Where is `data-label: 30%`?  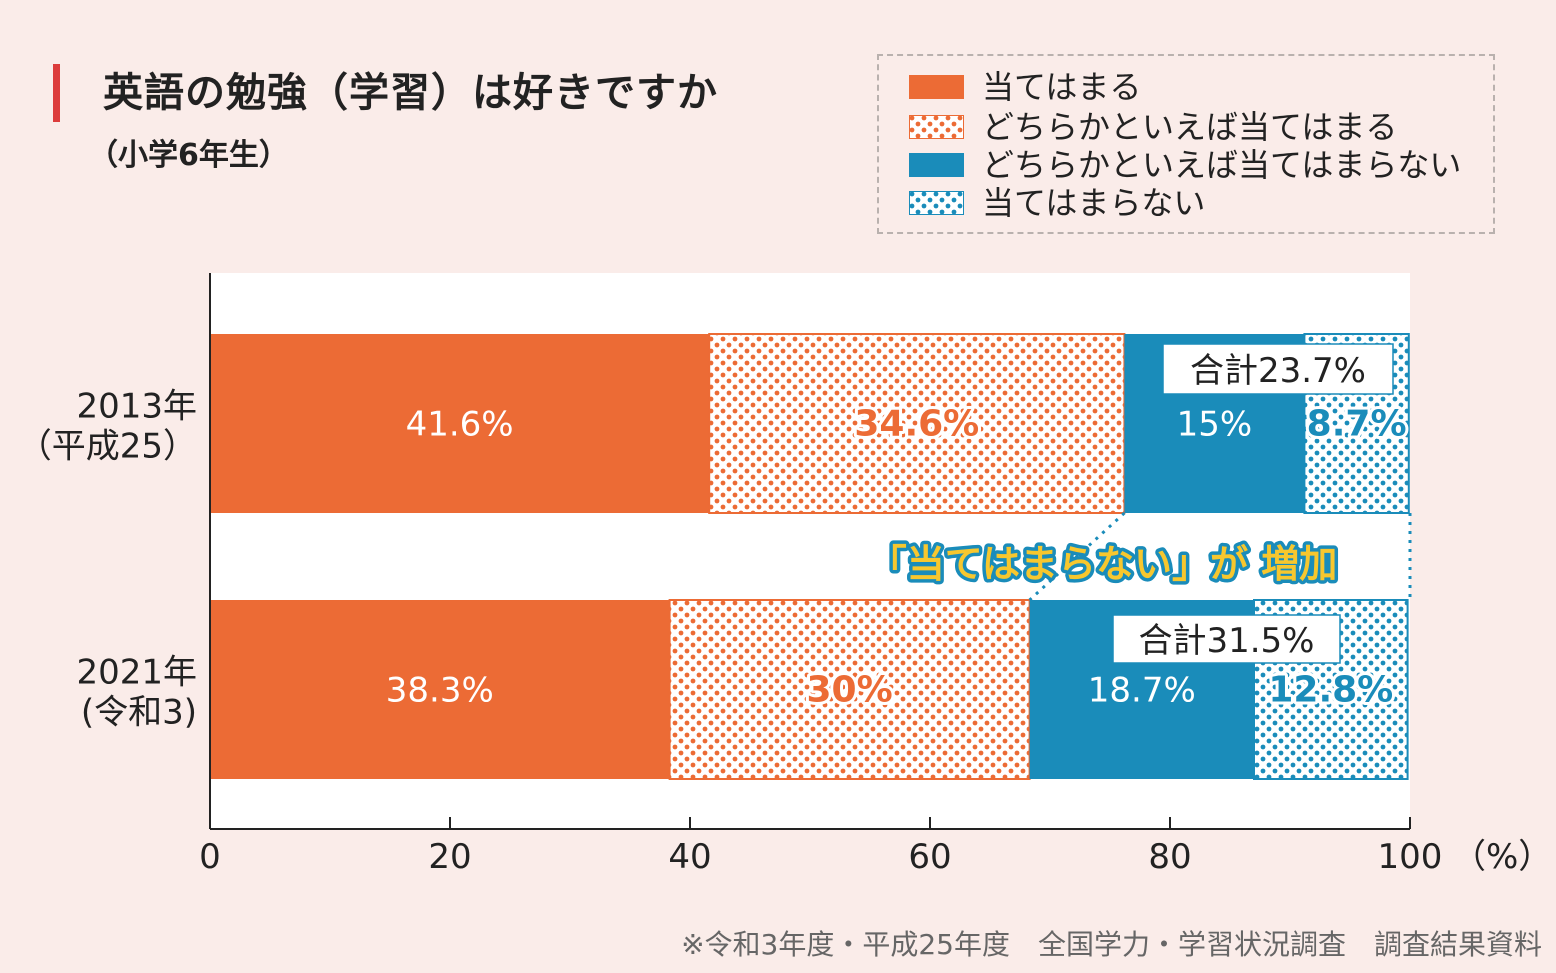 data-label: 30% is located at coordinates (850, 690).